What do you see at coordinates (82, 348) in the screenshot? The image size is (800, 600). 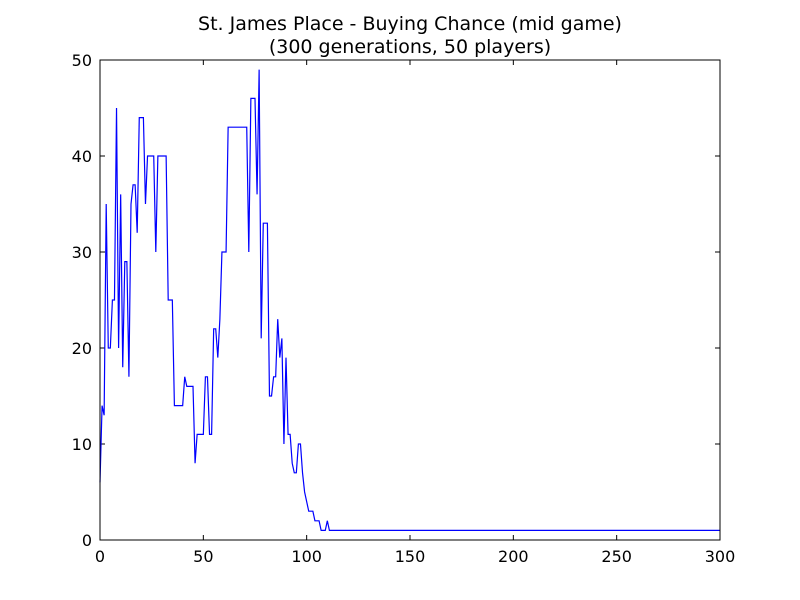 I see `y-tick-label: 20` at bounding box center [82, 348].